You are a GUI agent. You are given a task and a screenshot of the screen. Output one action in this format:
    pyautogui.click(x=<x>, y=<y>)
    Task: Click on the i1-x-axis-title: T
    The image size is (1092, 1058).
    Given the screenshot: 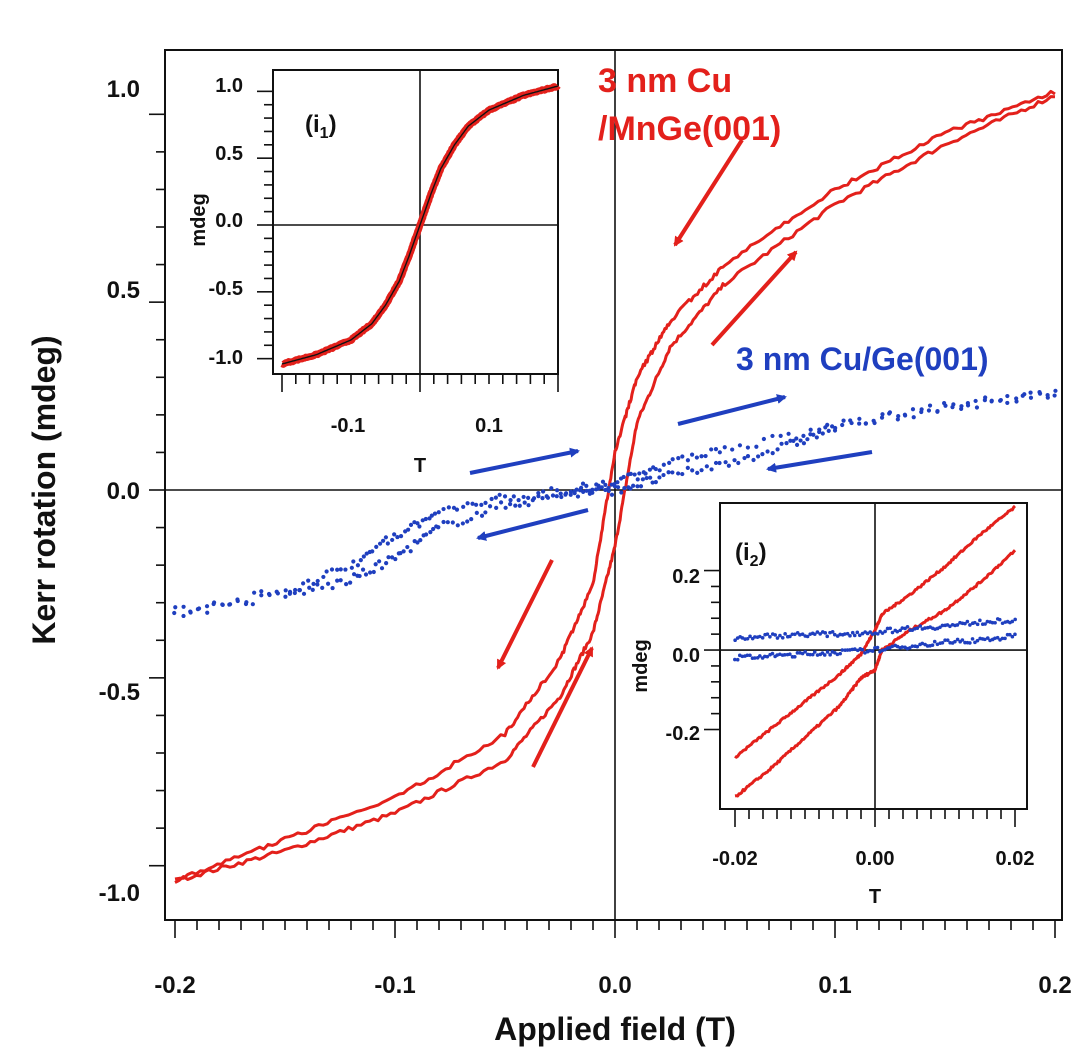 What is the action you would take?
    pyautogui.click(x=420, y=466)
    